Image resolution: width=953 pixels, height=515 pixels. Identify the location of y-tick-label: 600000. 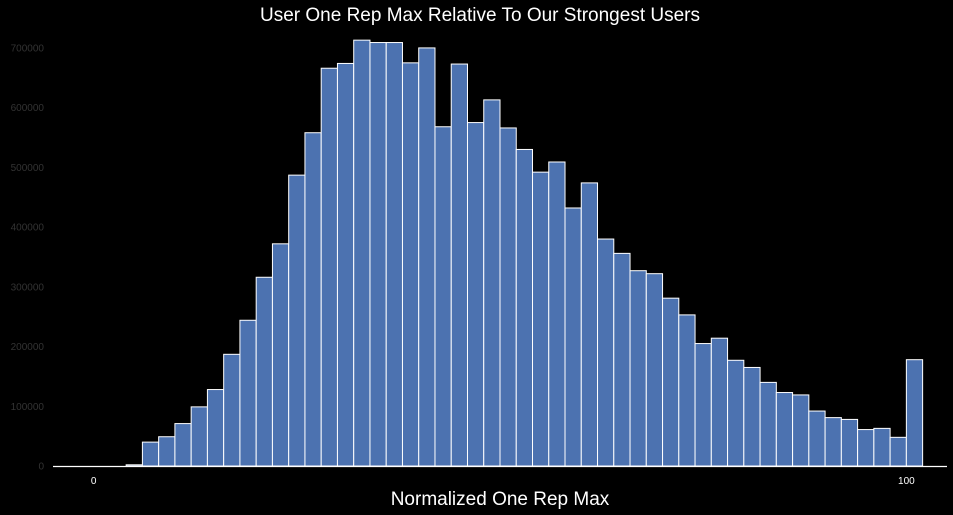
(28, 108).